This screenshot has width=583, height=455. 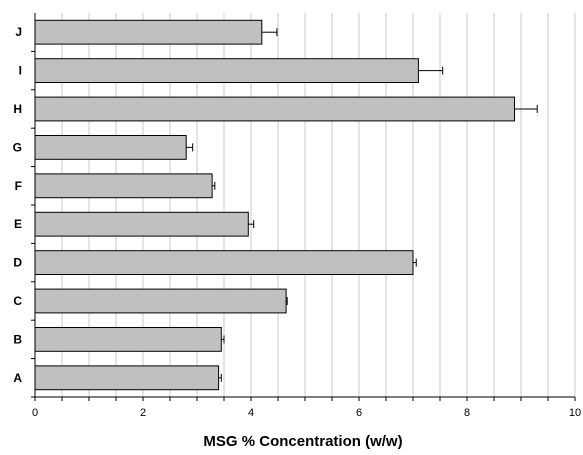 I want to click on x-tick-labels: 0 2 4 6 8 10, so click(x=306, y=413).